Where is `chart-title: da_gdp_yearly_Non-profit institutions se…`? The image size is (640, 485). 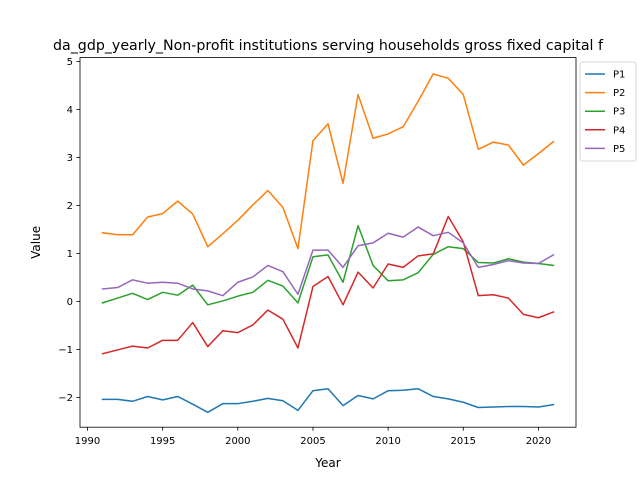 chart-title: da_gdp_yearly_Non-profit institutions se… is located at coordinates (328, 46).